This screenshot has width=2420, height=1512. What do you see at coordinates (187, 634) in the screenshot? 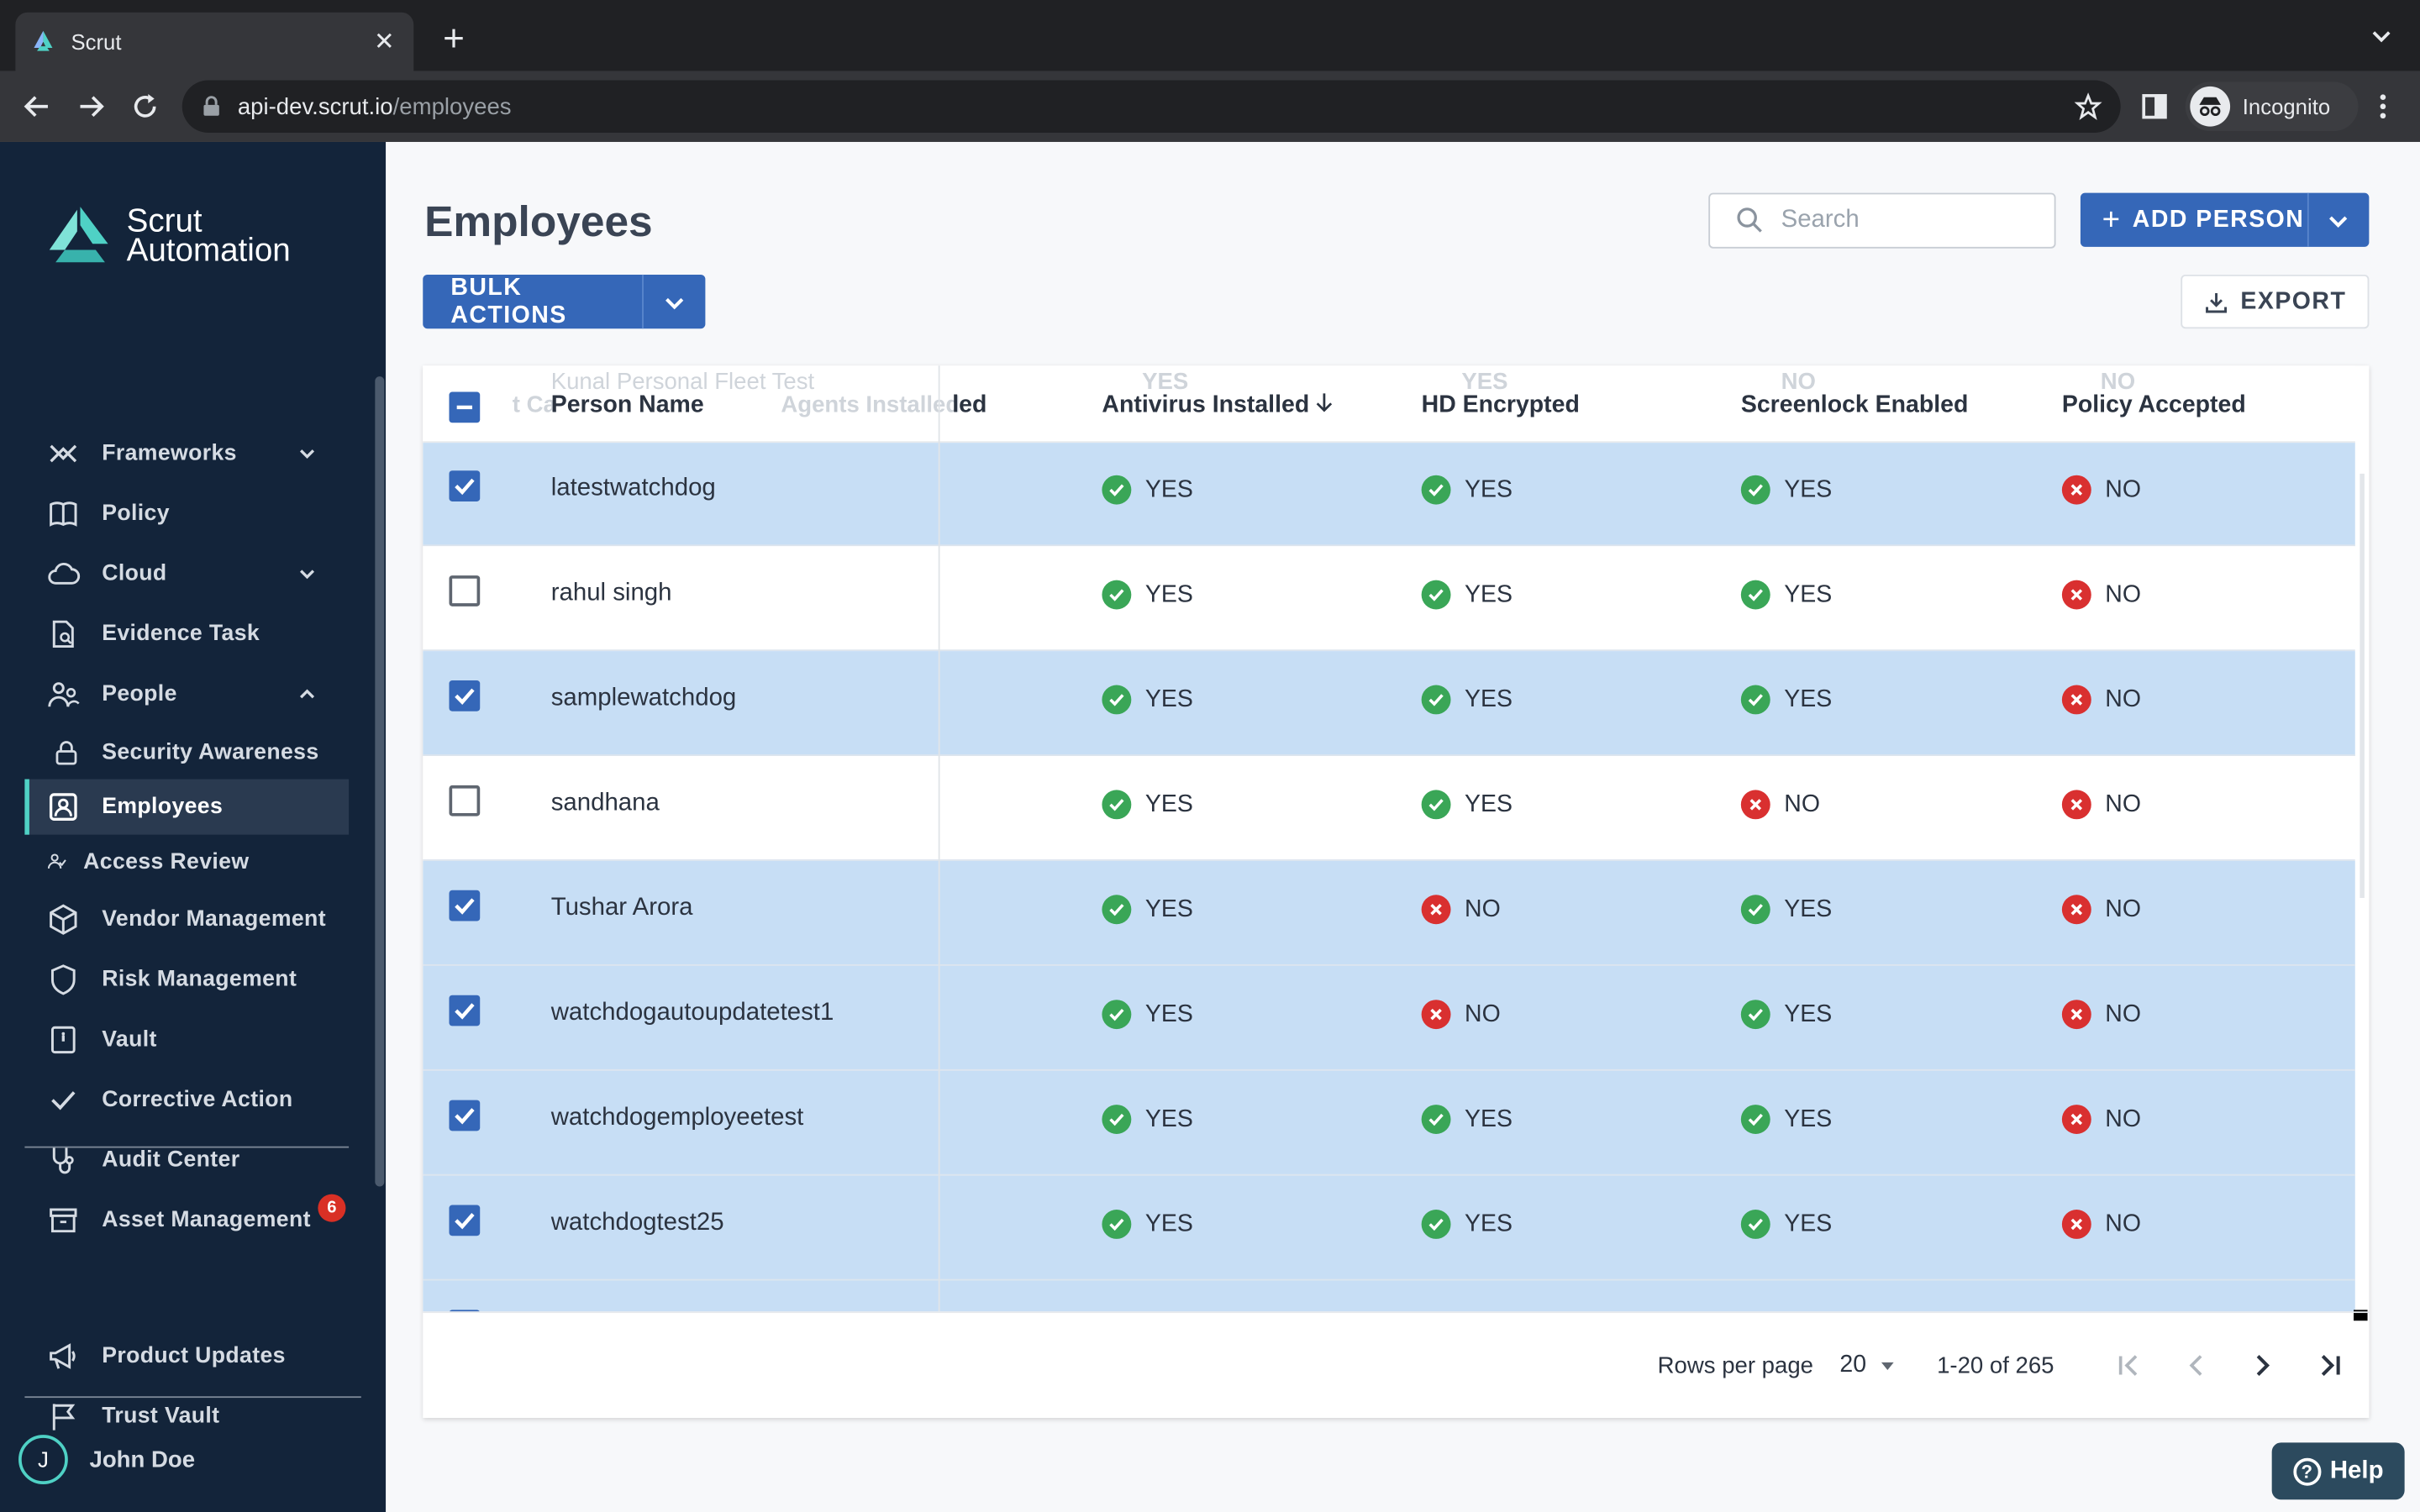
I see `sidebar-item-evidence-task: Evidence Task` at bounding box center [187, 634].